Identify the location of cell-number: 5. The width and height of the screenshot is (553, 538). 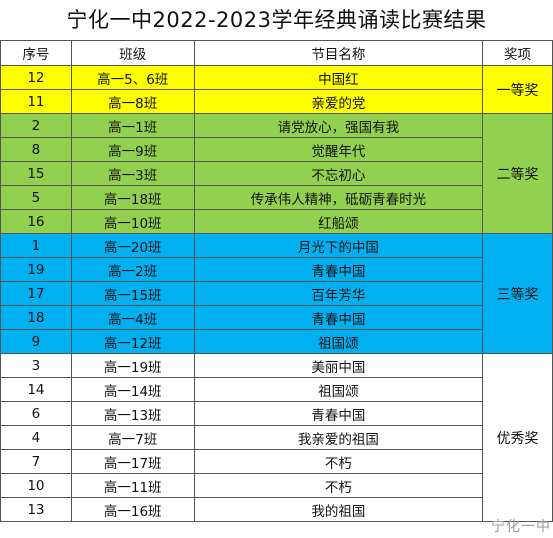
(36, 197).